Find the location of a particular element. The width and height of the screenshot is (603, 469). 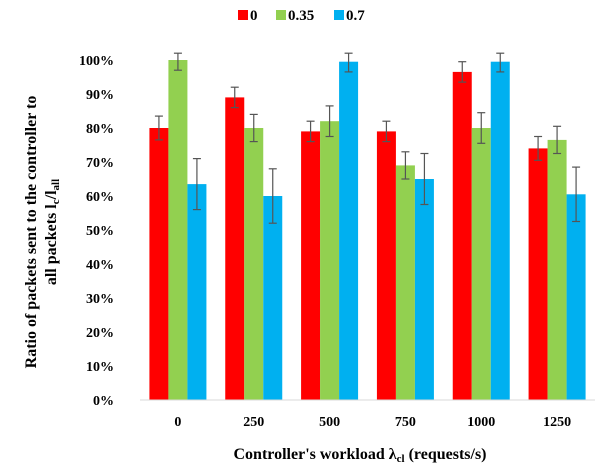

x-tick-labels: 0 250 500 750 1000 1250 is located at coordinates (372, 422).